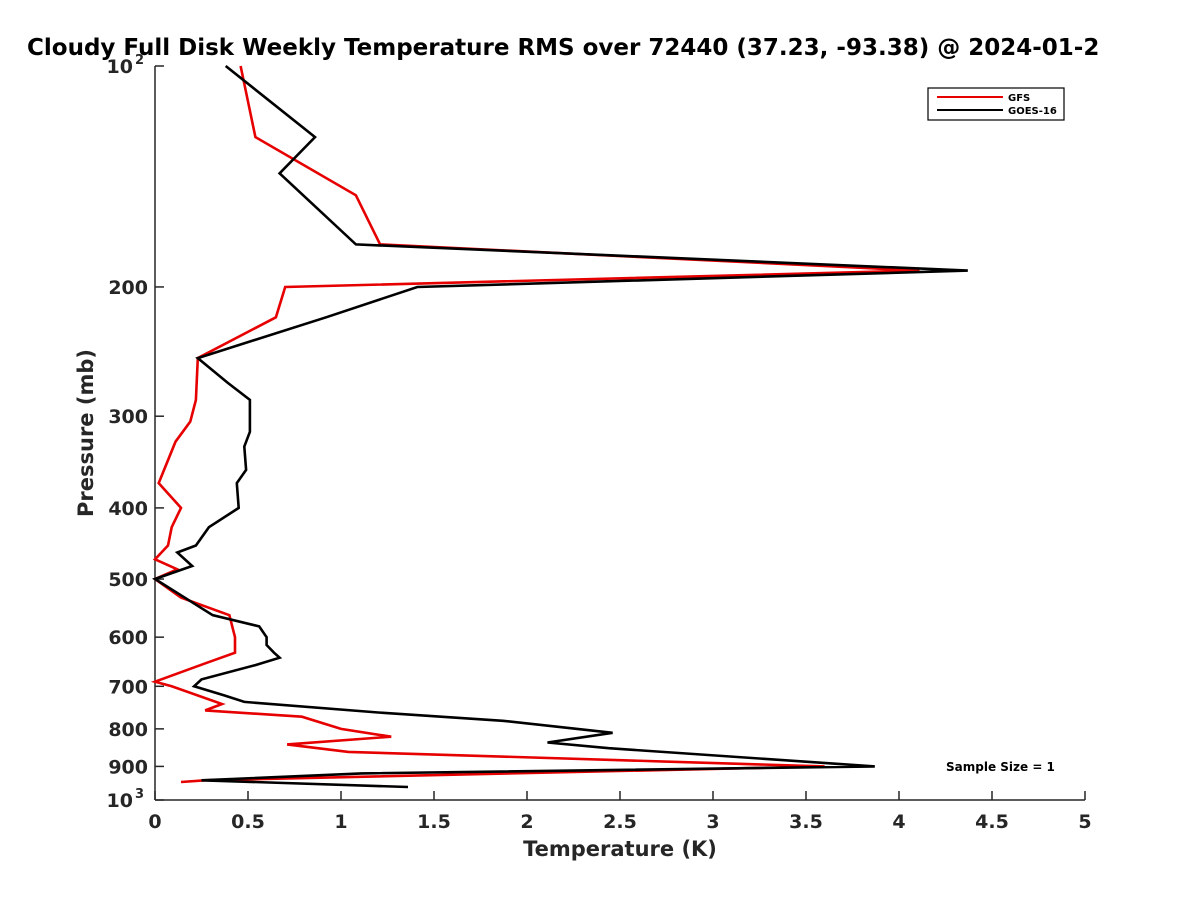  Describe the element at coordinates (139, 60) in the screenshot. I see `y-tick-label-exponent: 2` at that location.